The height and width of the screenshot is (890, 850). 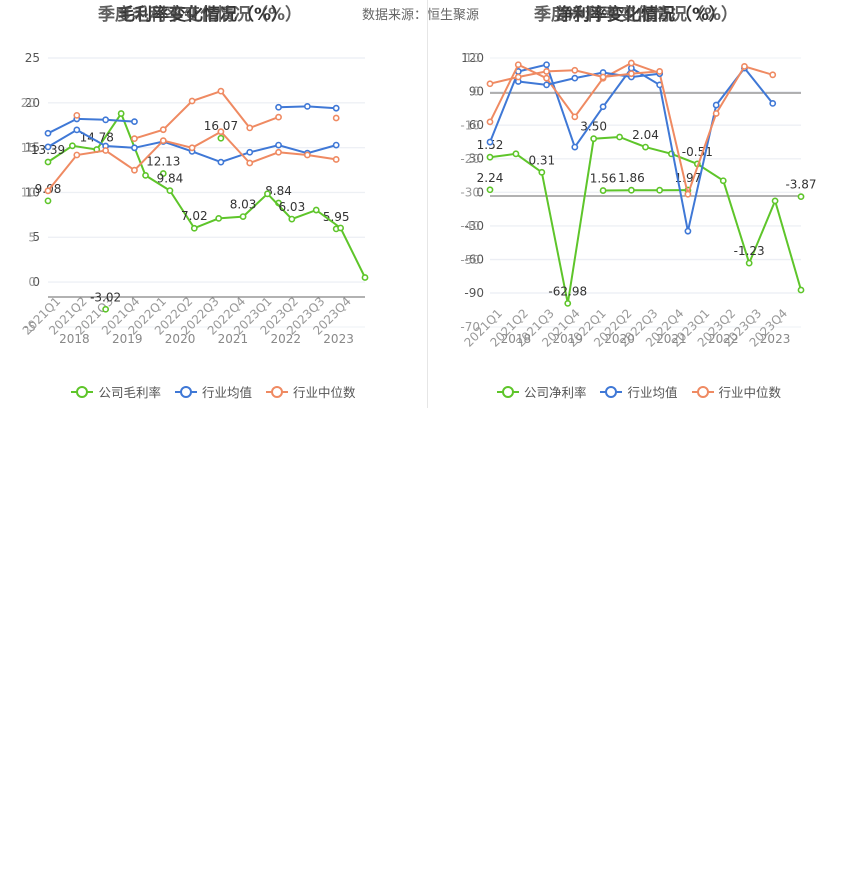 What do you see at coordinates (470, 226) in the screenshot?
I see `y-tick-label-overlay: -40` at bounding box center [470, 226].